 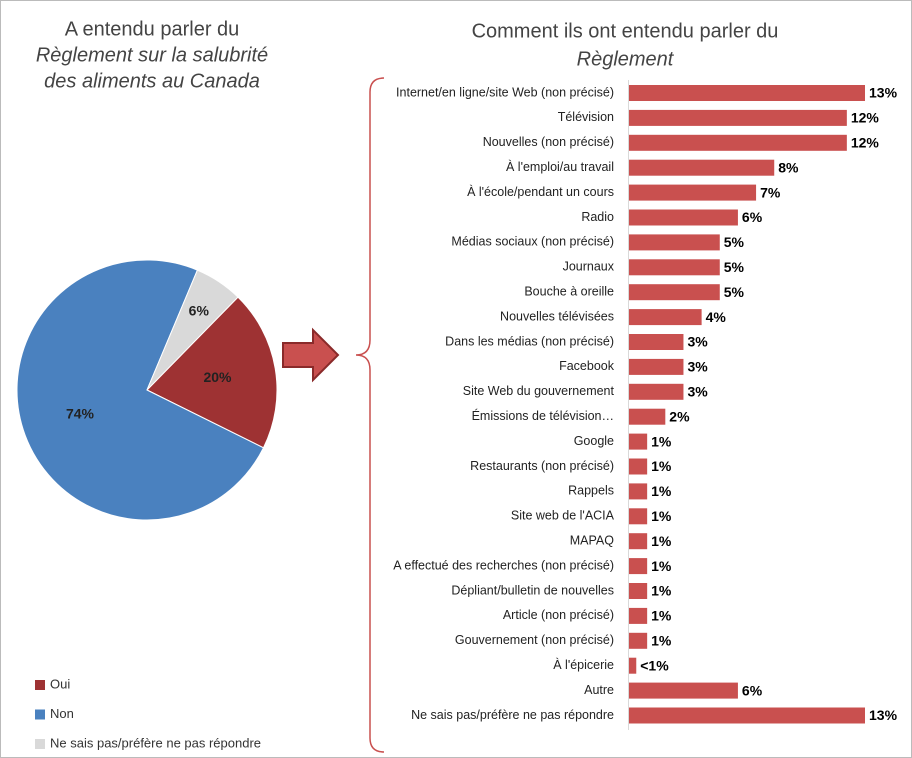 What do you see at coordinates (589, 267) in the screenshot?
I see `category-label: Journaux` at bounding box center [589, 267].